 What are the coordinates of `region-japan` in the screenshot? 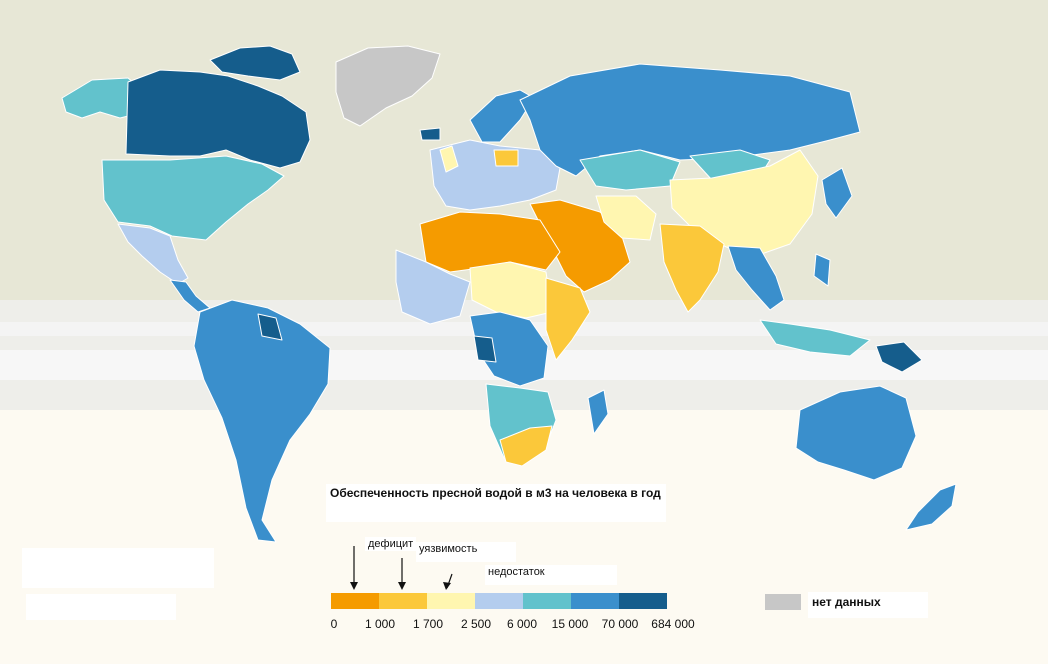 It's located at (837, 193).